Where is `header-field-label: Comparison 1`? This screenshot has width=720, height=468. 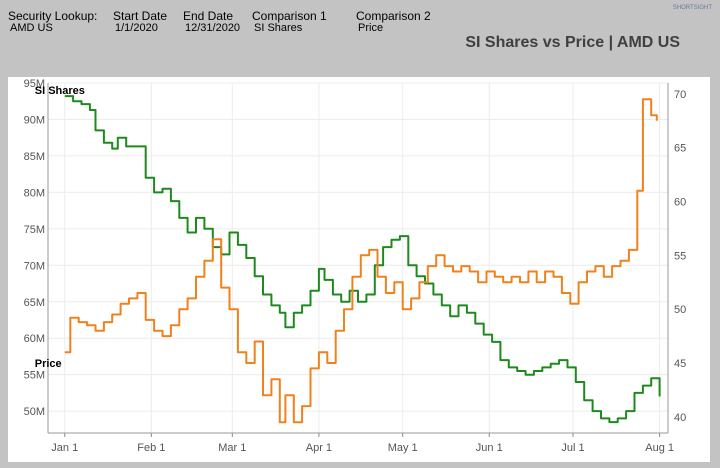
header-field-label: Comparison 1 is located at coordinates (289, 16).